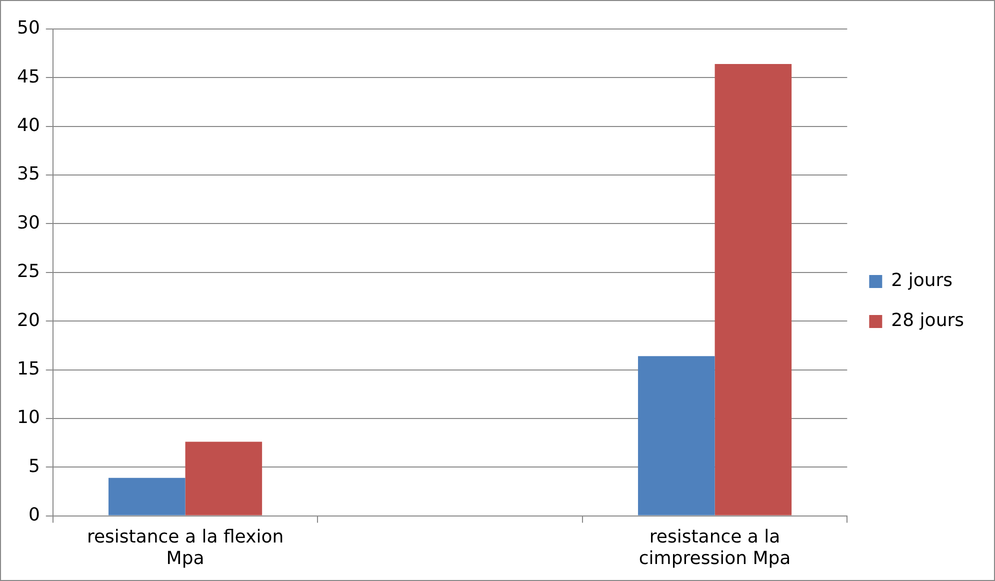 Image resolution: width=995 pixels, height=581 pixels. What do you see at coordinates (28, 223) in the screenshot?
I see `y-tick-label: 30` at bounding box center [28, 223].